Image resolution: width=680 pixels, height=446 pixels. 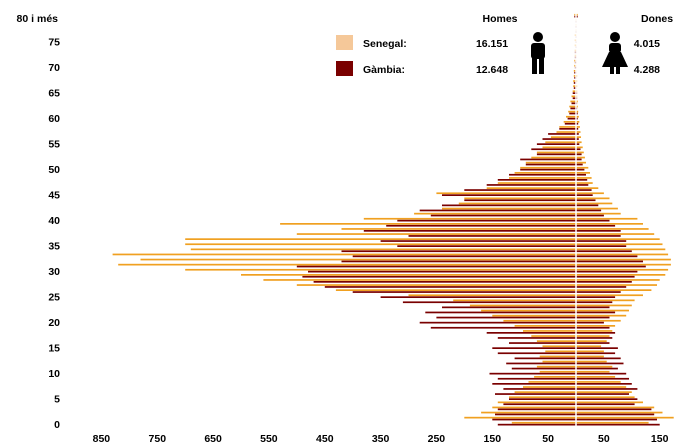 I want to click on x-tick-label: 350, so click(x=381, y=439).